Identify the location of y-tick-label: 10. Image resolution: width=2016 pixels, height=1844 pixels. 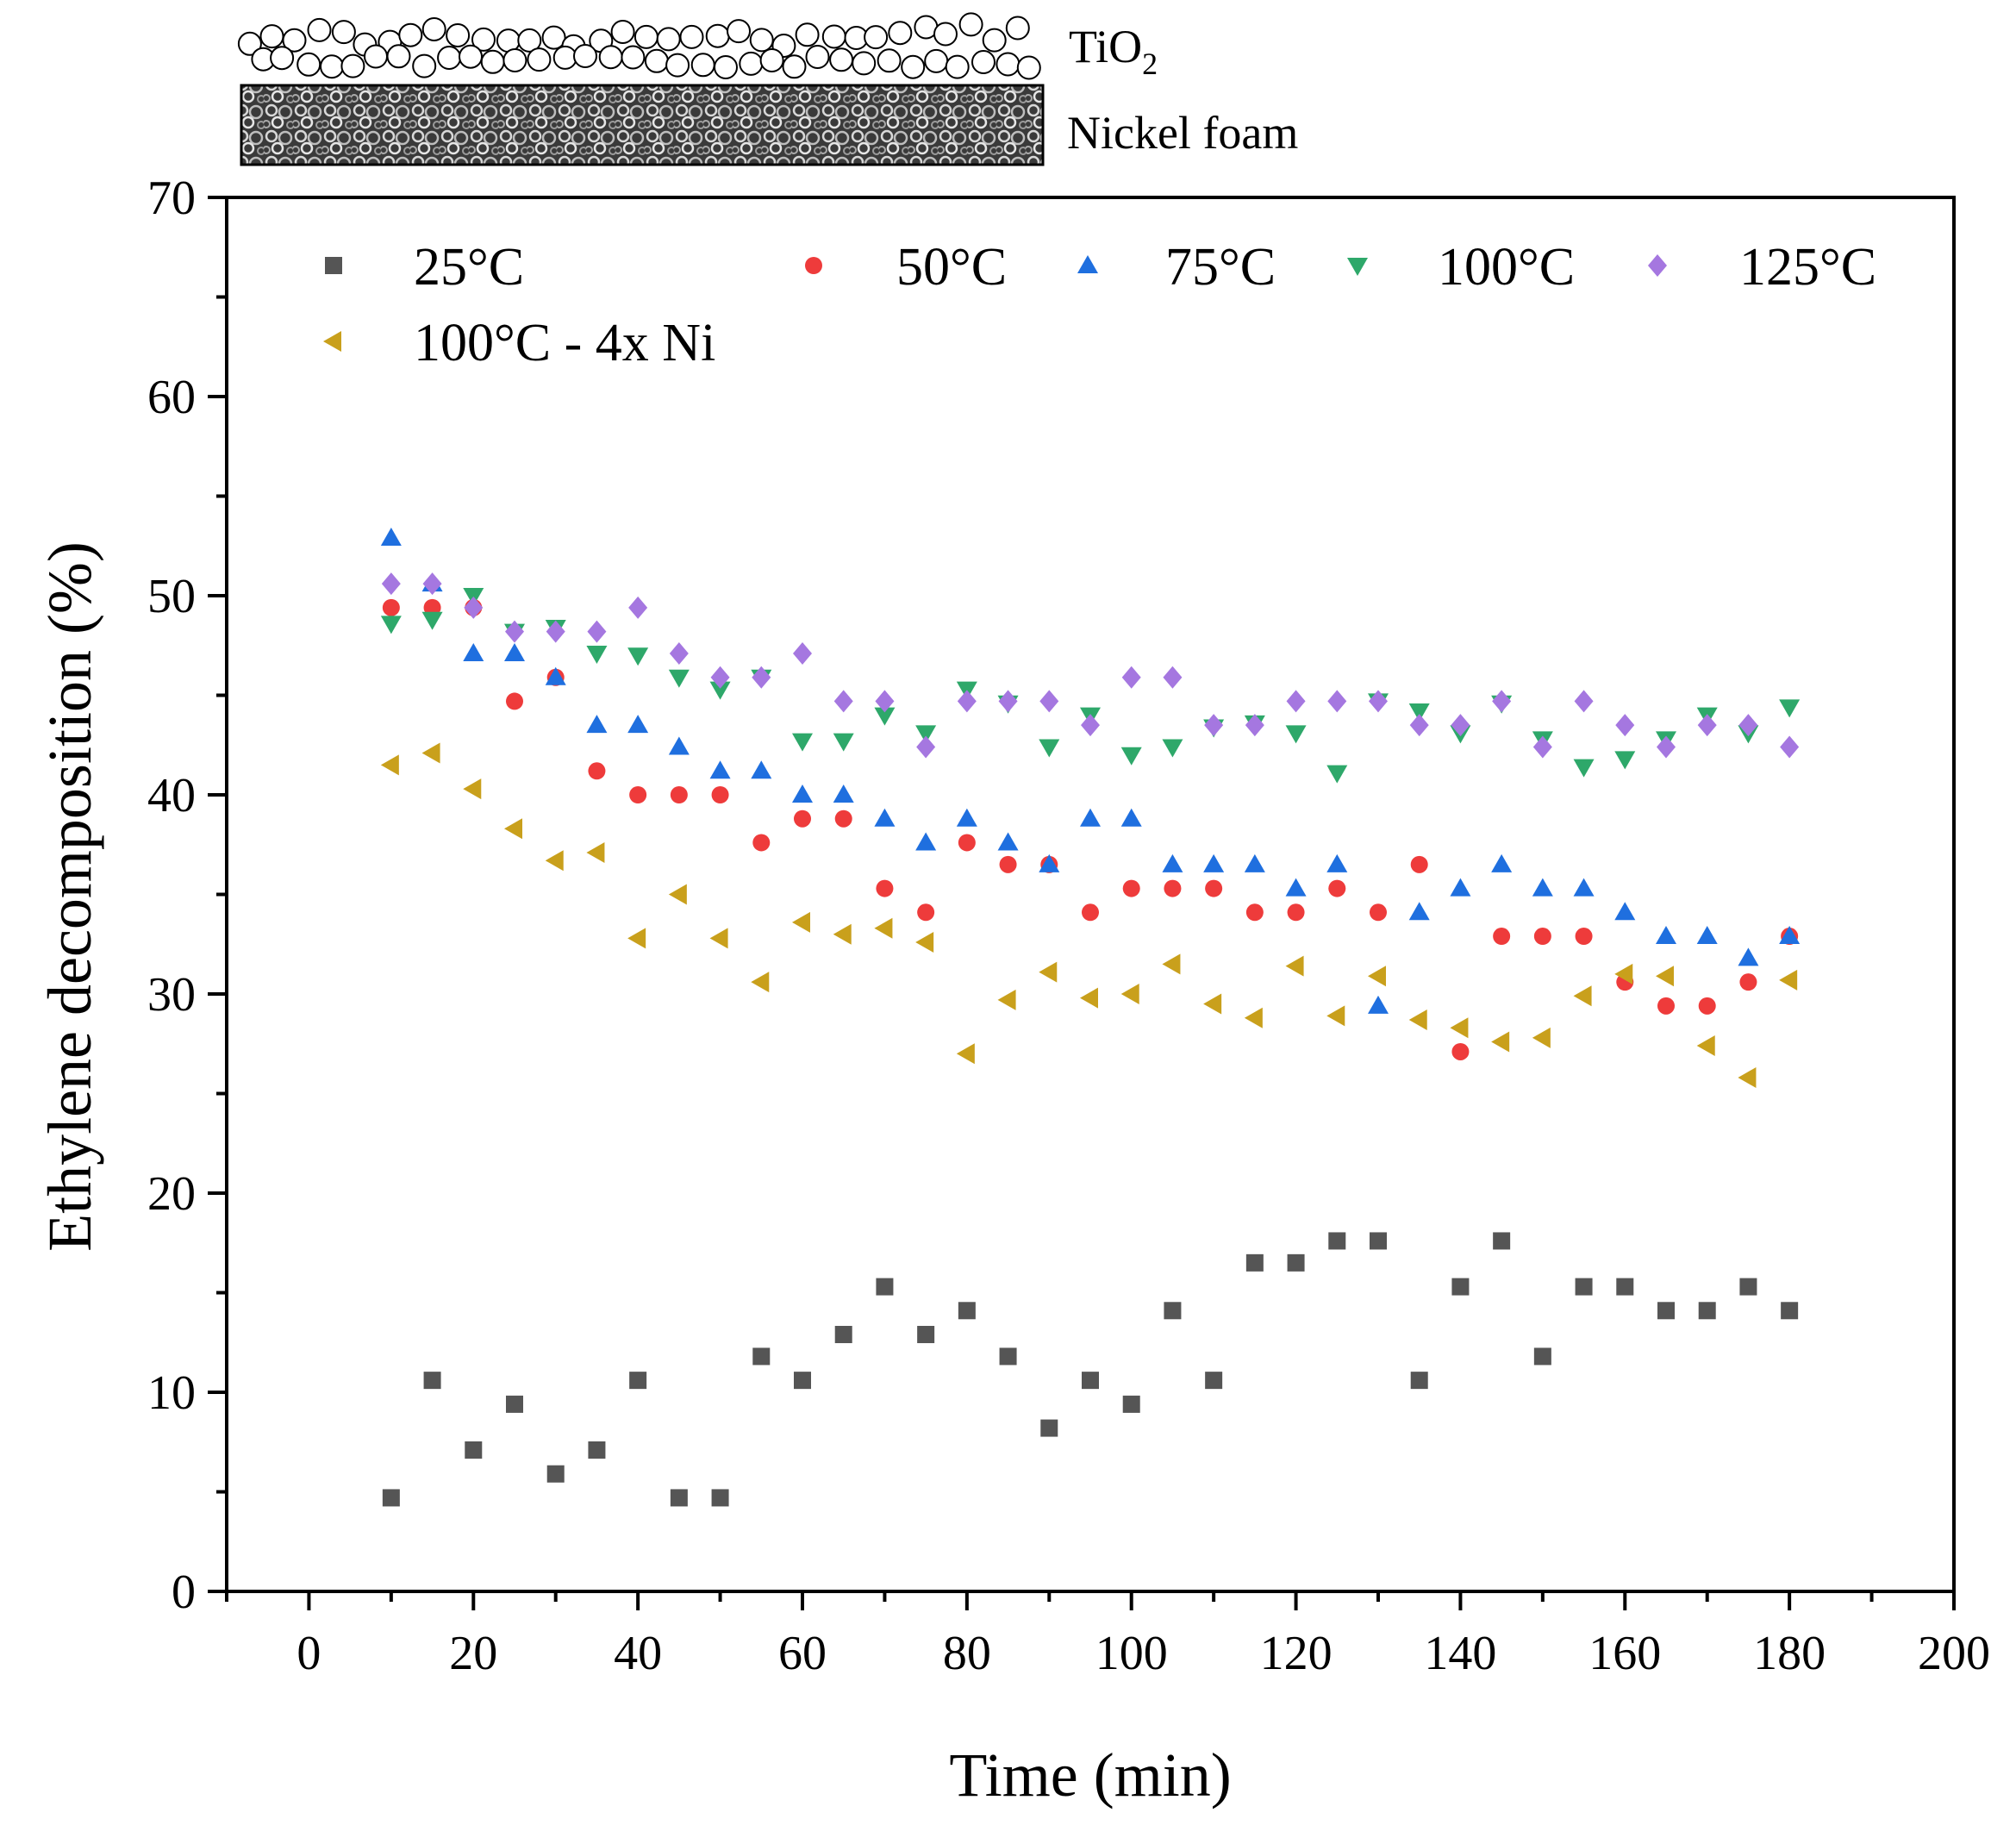
(171, 1393).